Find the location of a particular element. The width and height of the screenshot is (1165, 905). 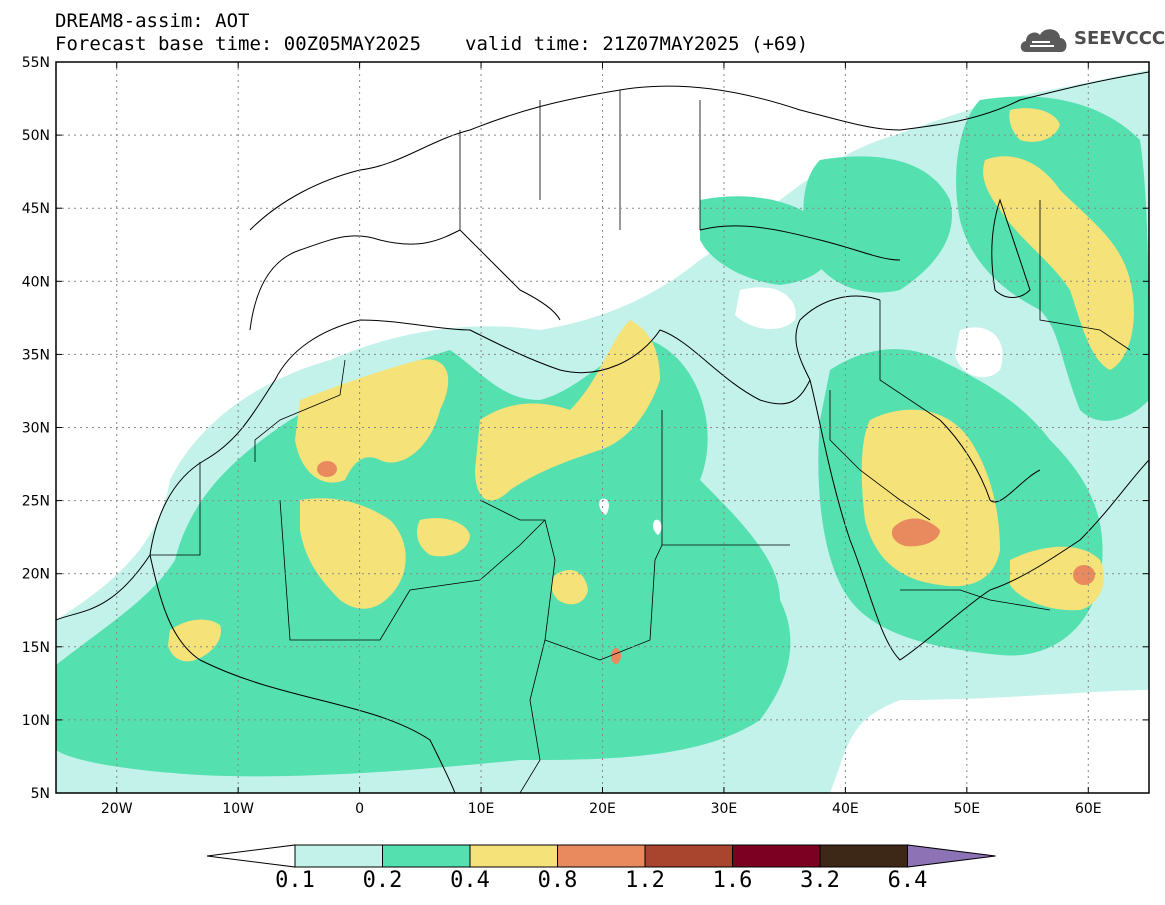

colorbar is located at coordinates (601, 856).